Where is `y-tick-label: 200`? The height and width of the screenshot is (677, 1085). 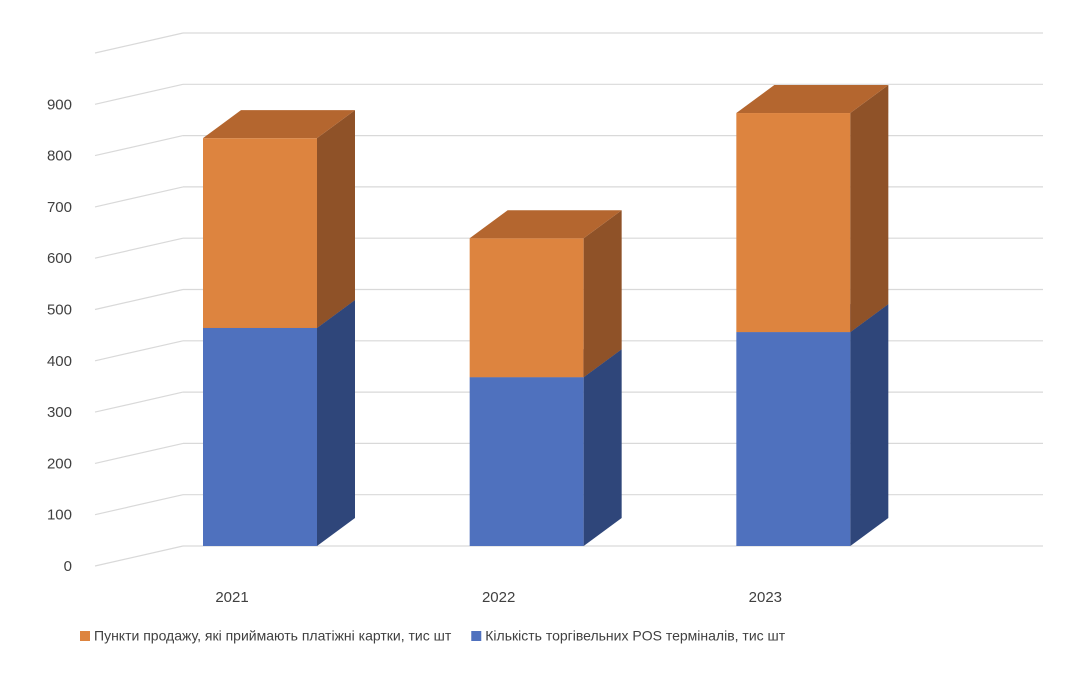
y-tick-label: 200 is located at coordinates (59, 463).